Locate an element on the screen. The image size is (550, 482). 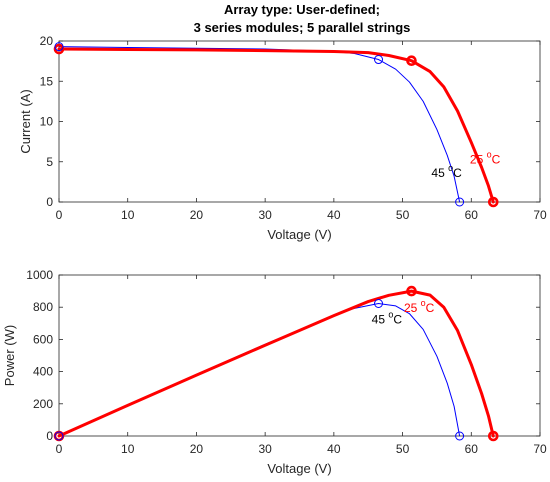
chart-0-x-tick-label: 10 is located at coordinates (128, 215).